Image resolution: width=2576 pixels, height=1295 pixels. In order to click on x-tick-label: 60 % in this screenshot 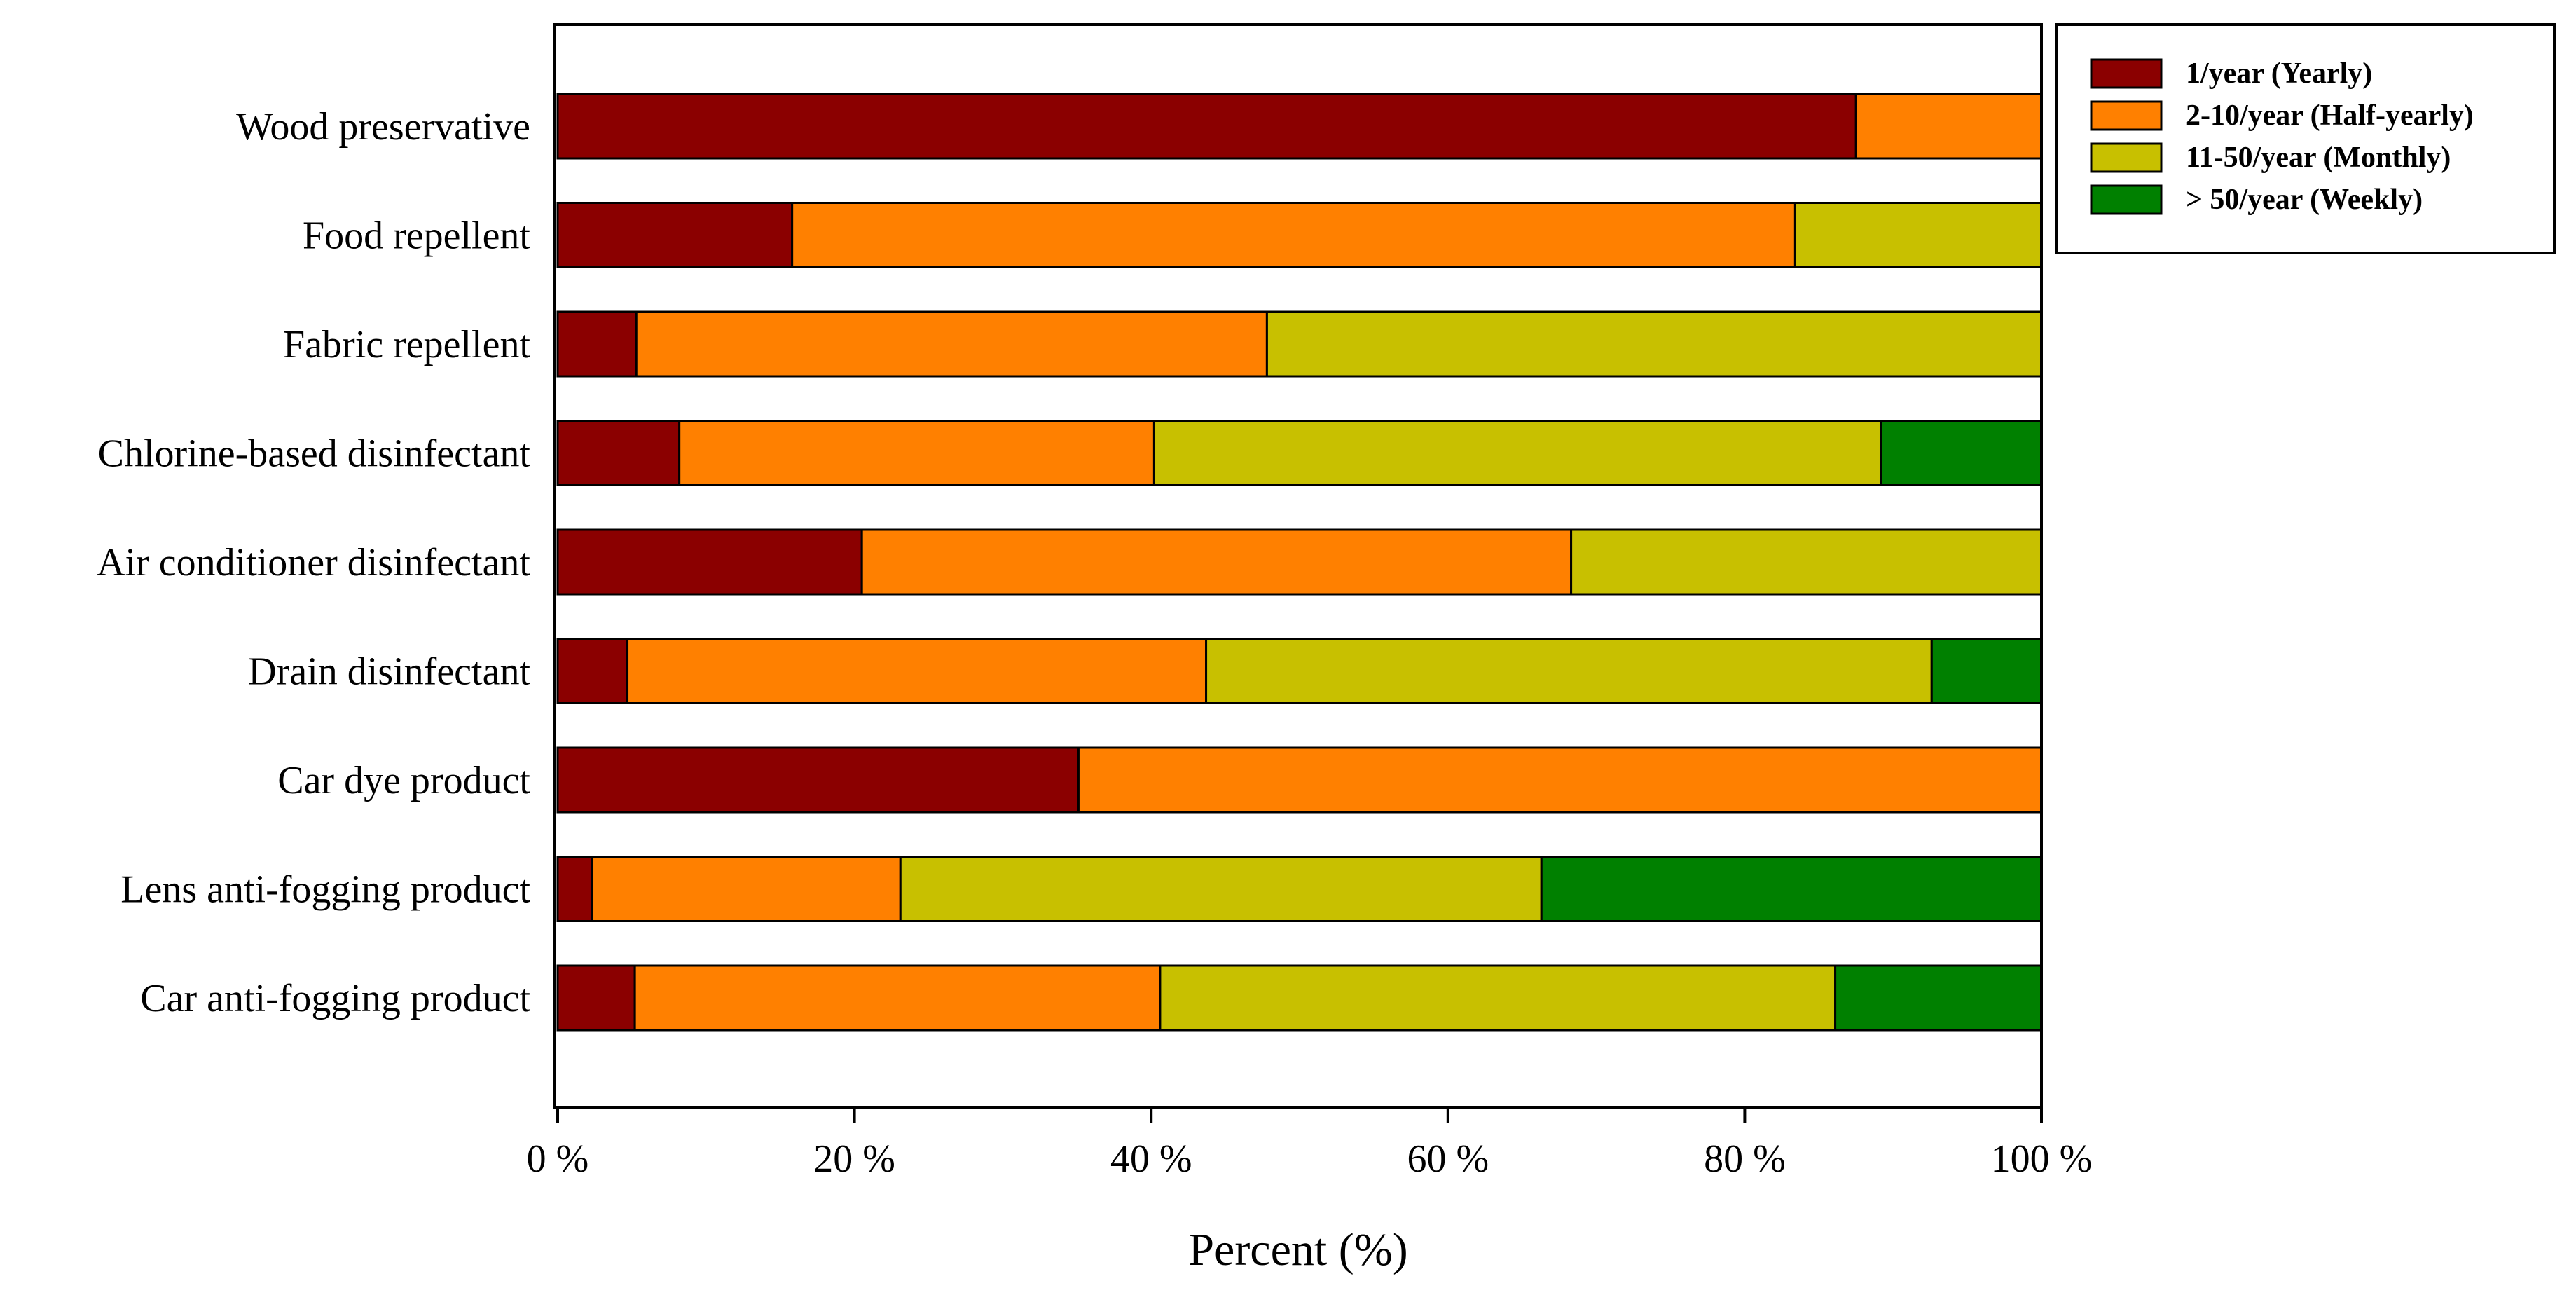, I will do `click(1448, 1159)`.